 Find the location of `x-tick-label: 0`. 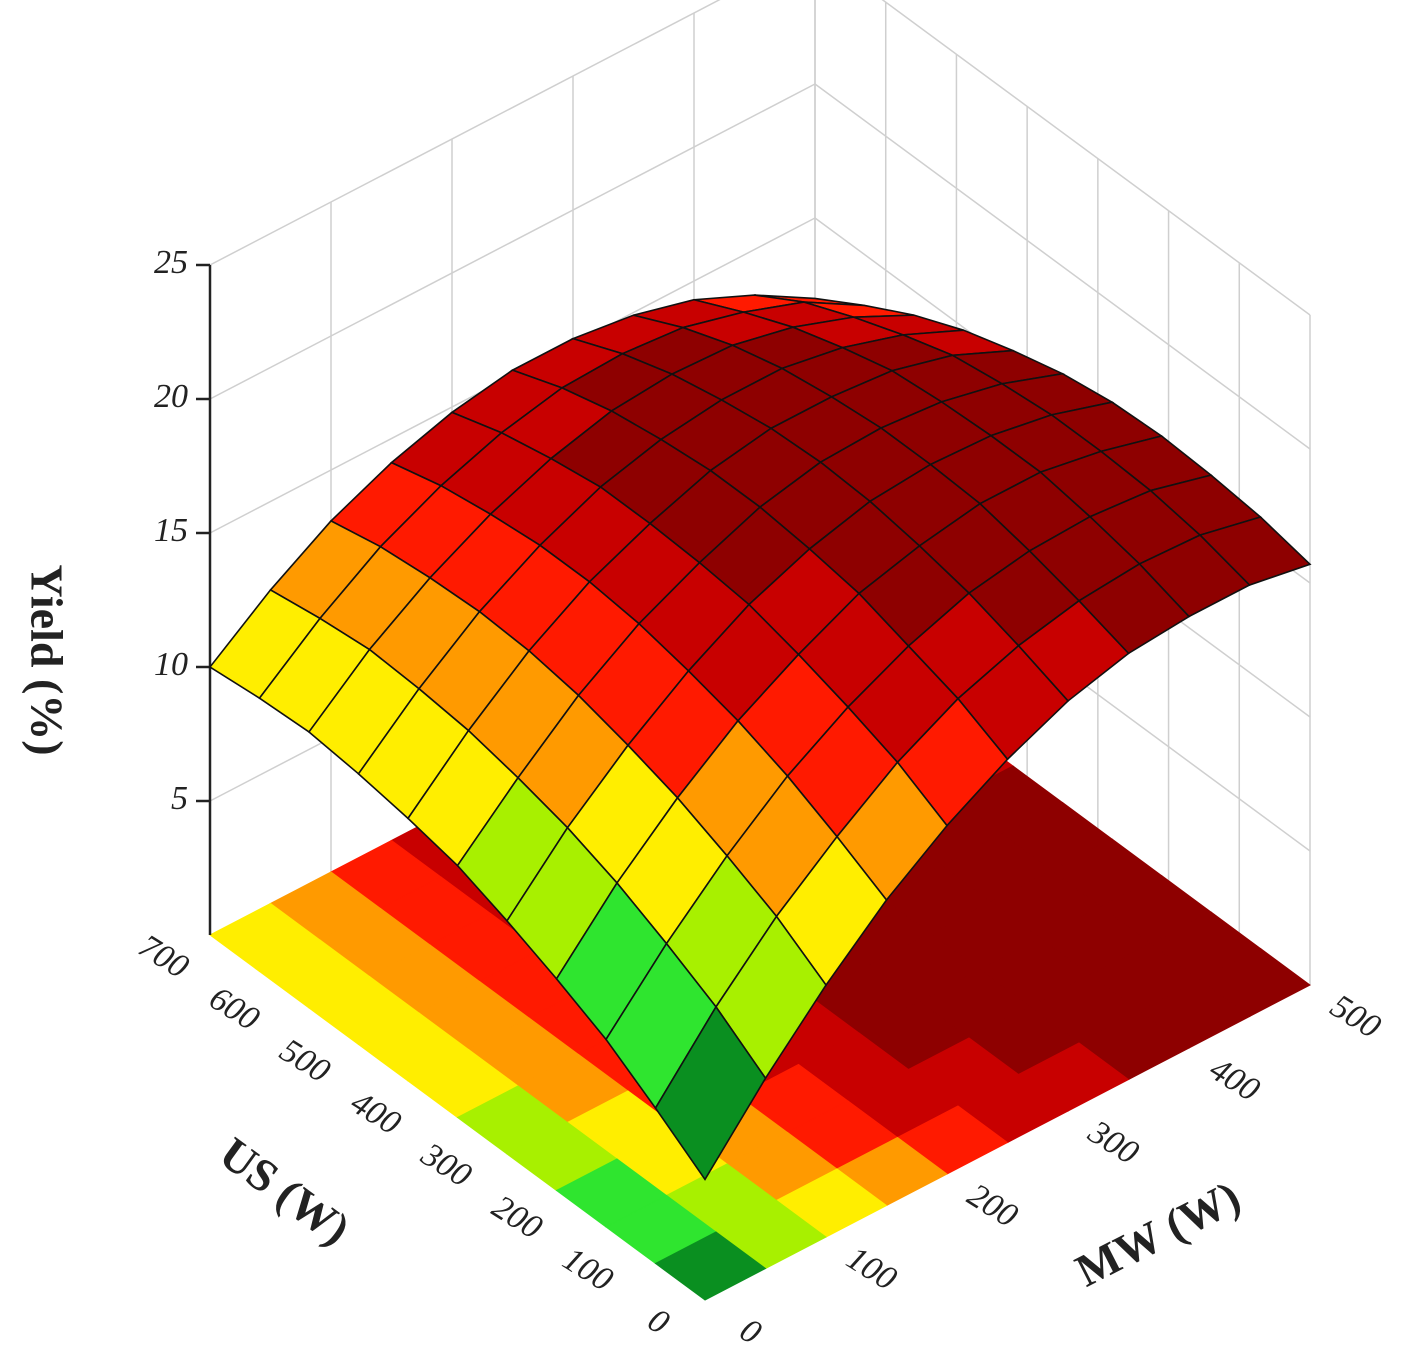

x-tick-label: 0 is located at coordinates (658, 1322).